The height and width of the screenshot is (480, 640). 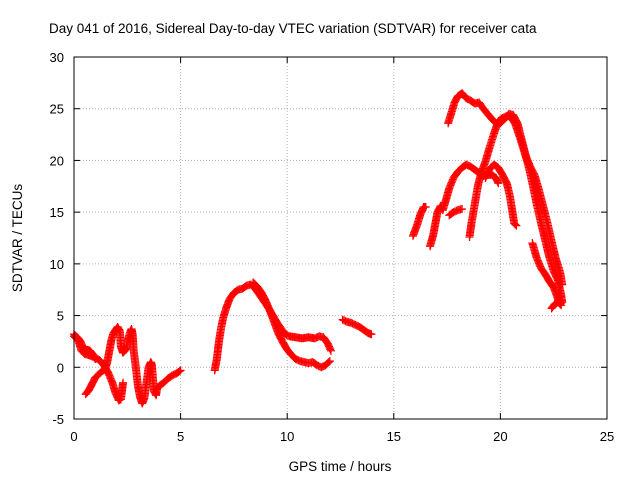 What do you see at coordinates (73, 436) in the screenshot?
I see `x-tick-label: 0` at bounding box center [73, 436].